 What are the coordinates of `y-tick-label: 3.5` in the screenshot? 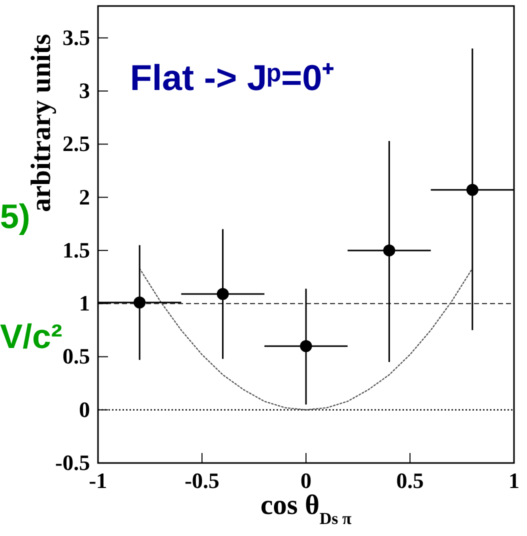 It's located at (76, 37).